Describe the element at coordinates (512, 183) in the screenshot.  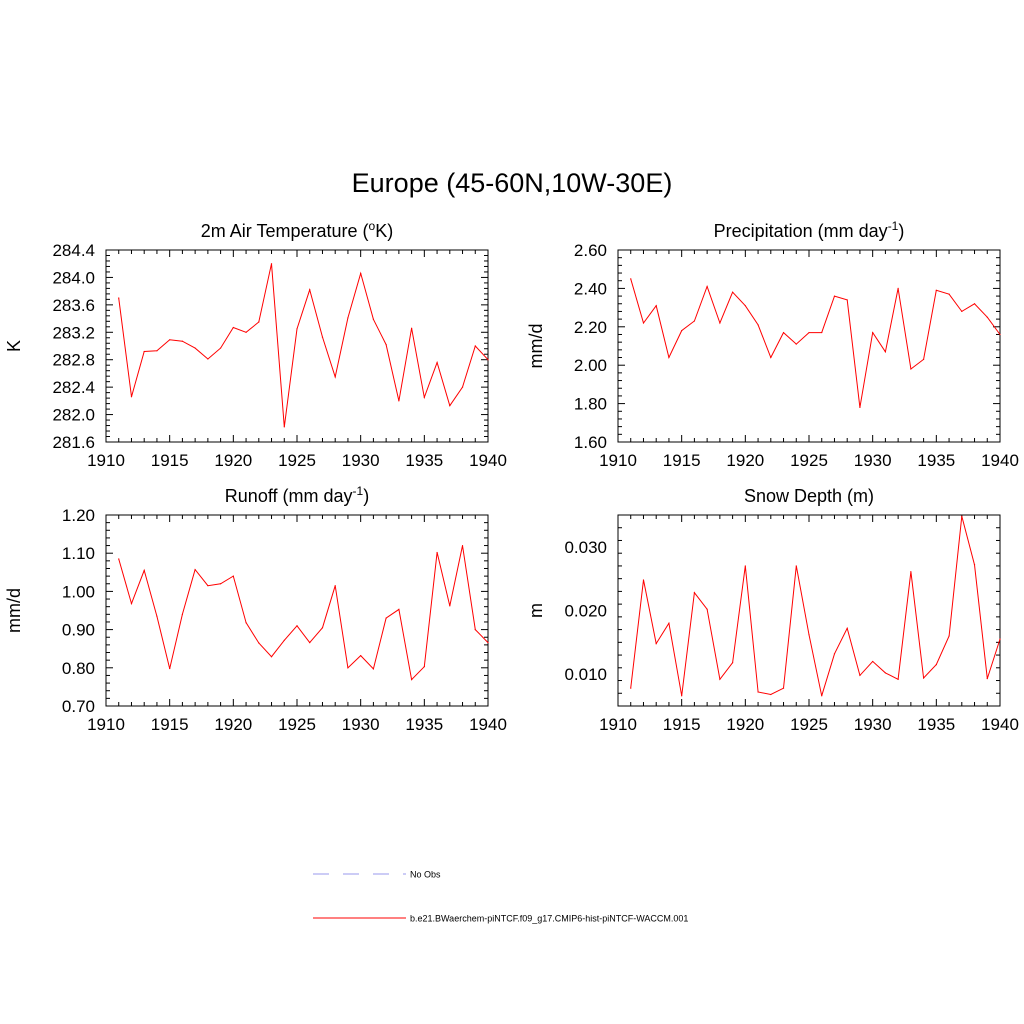
I see `figure-title: Europe (45-60N,10W-30E)` at that location.